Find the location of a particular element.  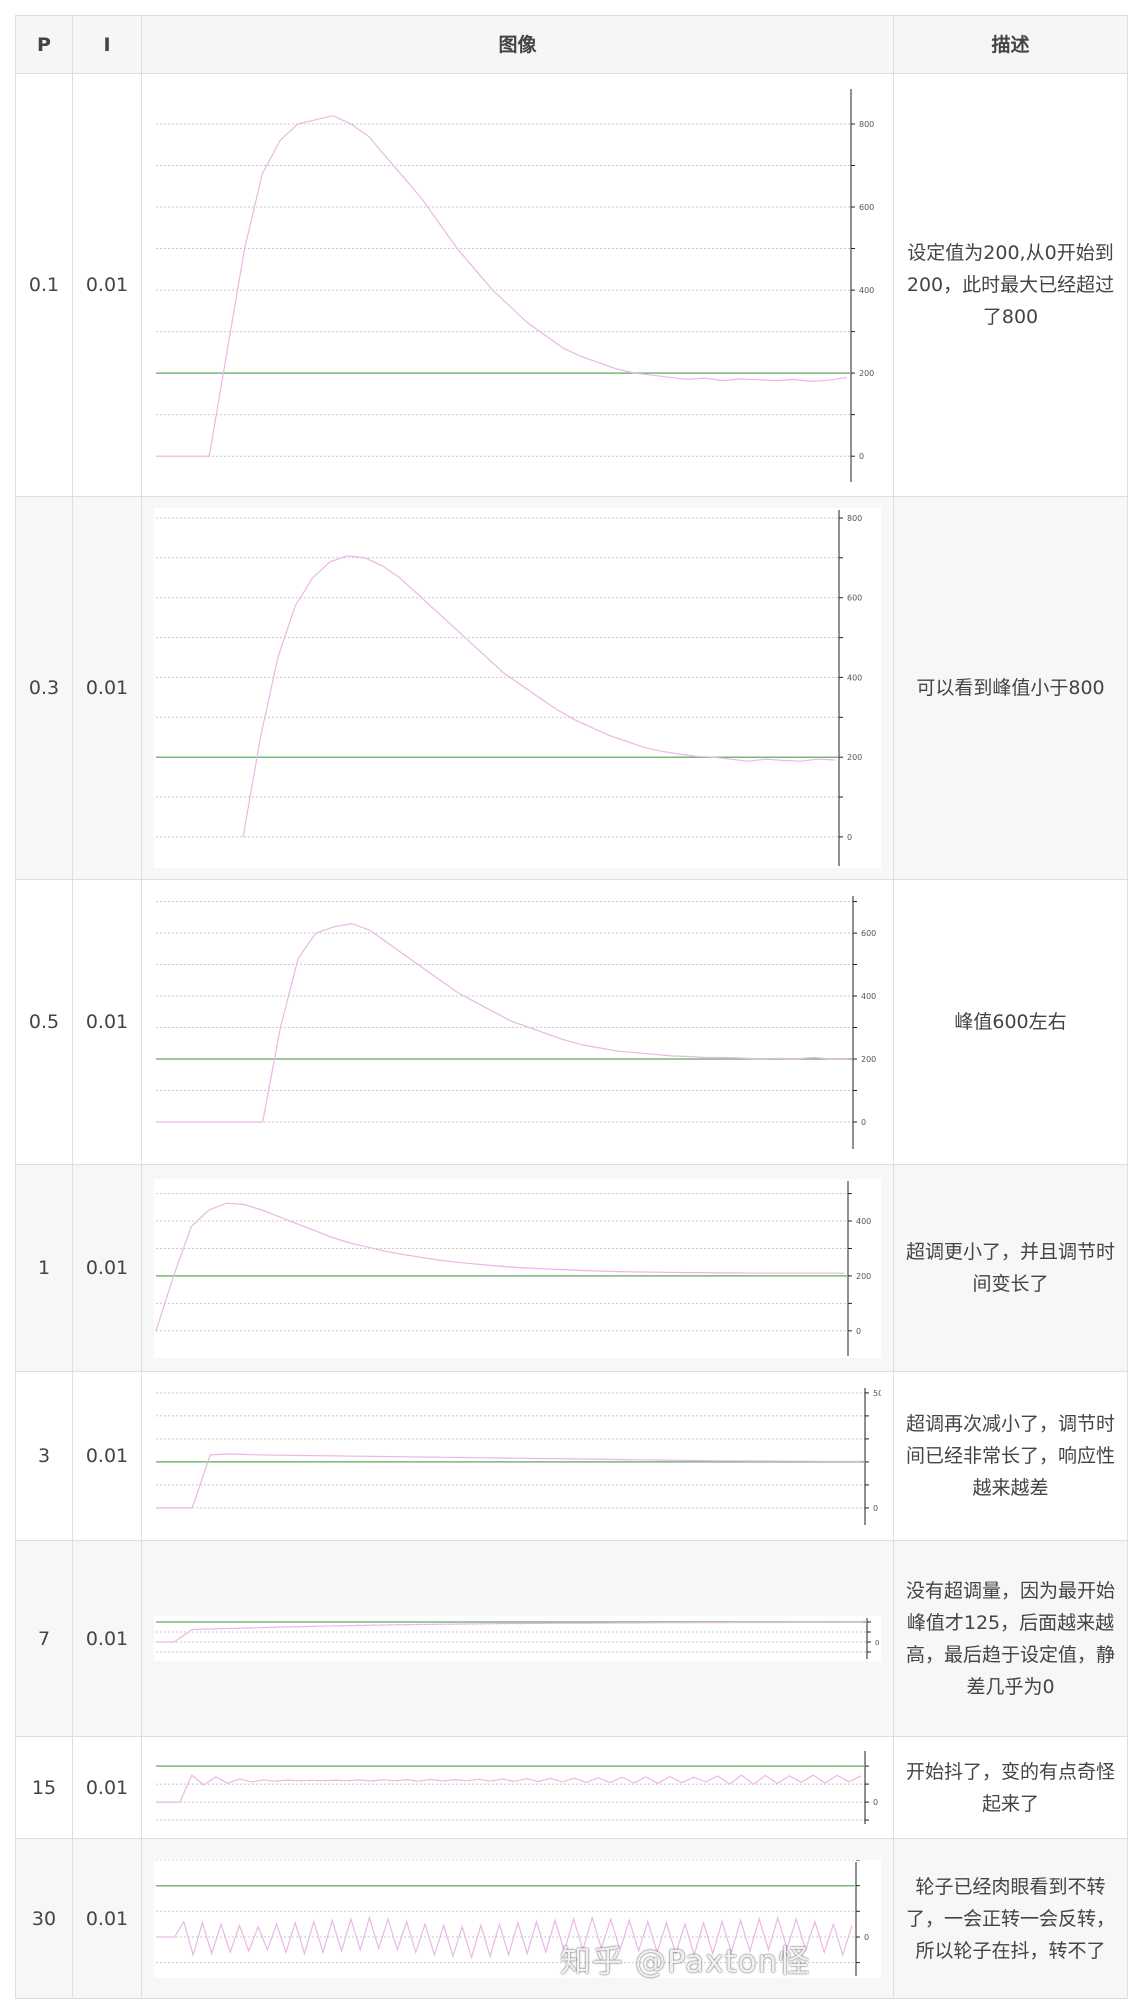

table-row: 0.5 0.01 0 200 400 600 峰值600左右 is located at coordinates (571, 1022).